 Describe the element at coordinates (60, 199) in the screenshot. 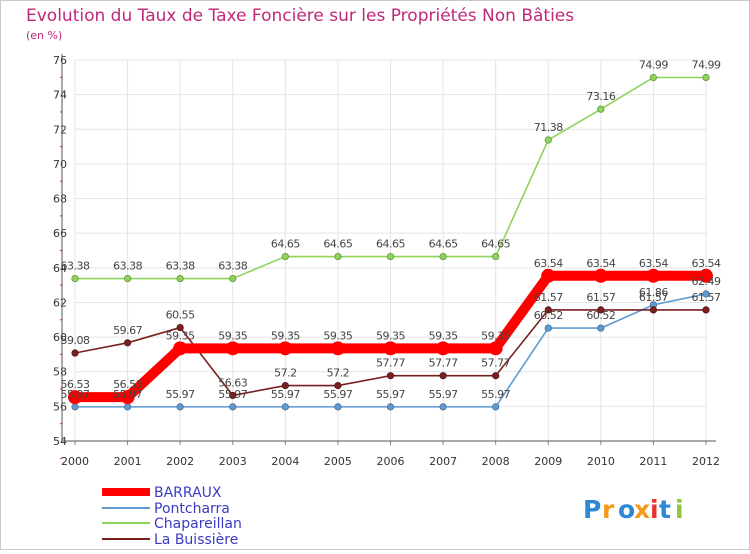

I see `y-tick-label: 68` at that location.